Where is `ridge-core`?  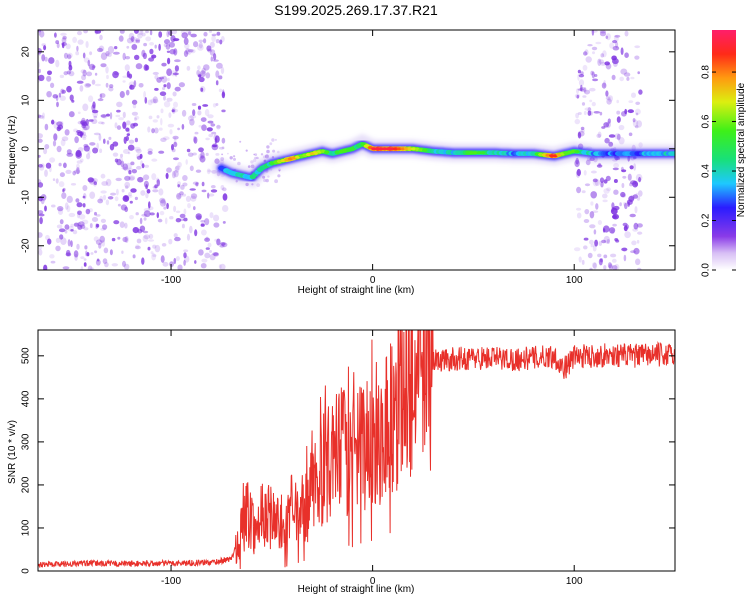
ridge-core is located at coordinates (367, 146).